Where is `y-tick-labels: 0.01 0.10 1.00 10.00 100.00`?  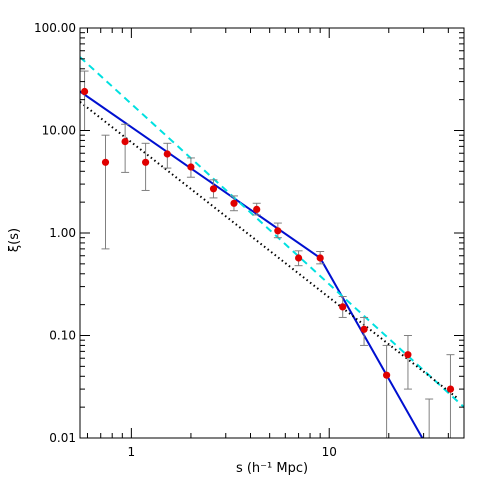
y-tick-labels: 0.01 0.10 1.00 10.00 100.00 is located at coordinates (55, 233).